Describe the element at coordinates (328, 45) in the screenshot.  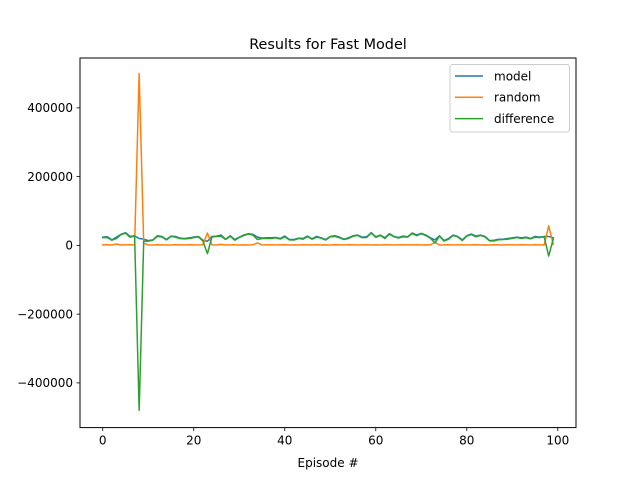
I see `chart-title: Results for Fast Model` at that location.